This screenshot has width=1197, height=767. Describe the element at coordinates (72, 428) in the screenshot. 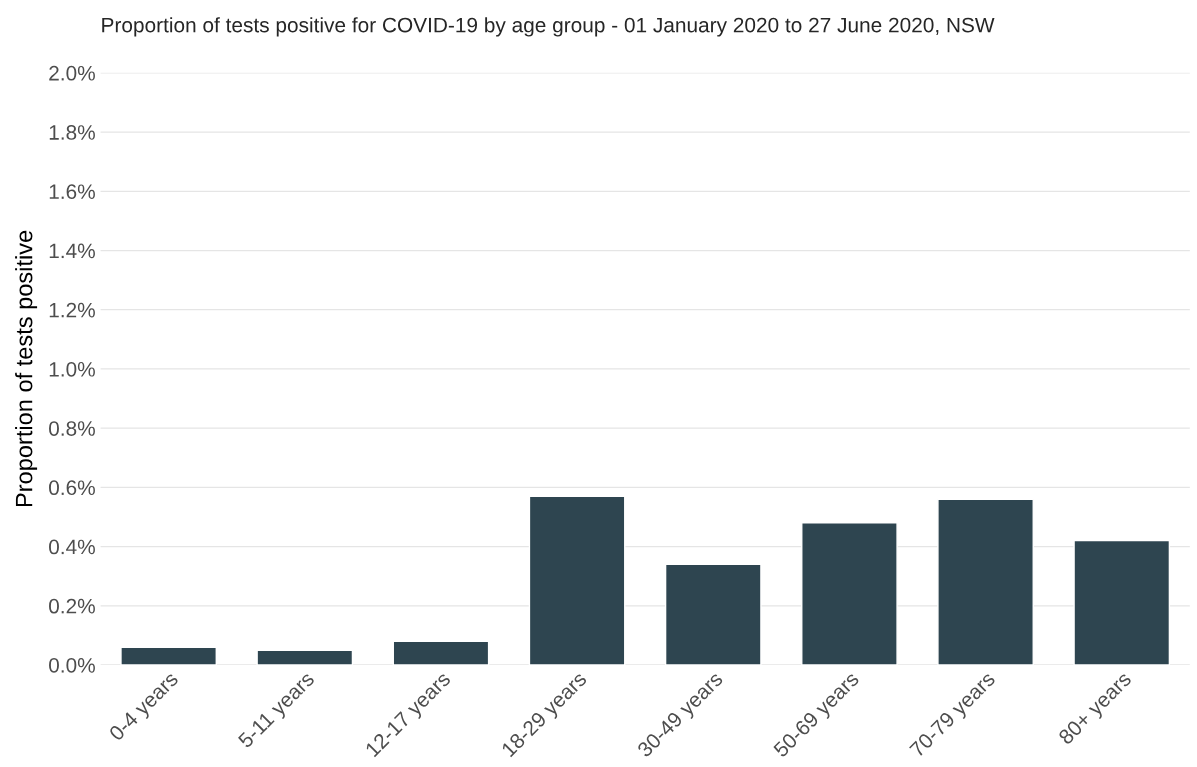

I see `y-tick-label: 0.8%` at that location.